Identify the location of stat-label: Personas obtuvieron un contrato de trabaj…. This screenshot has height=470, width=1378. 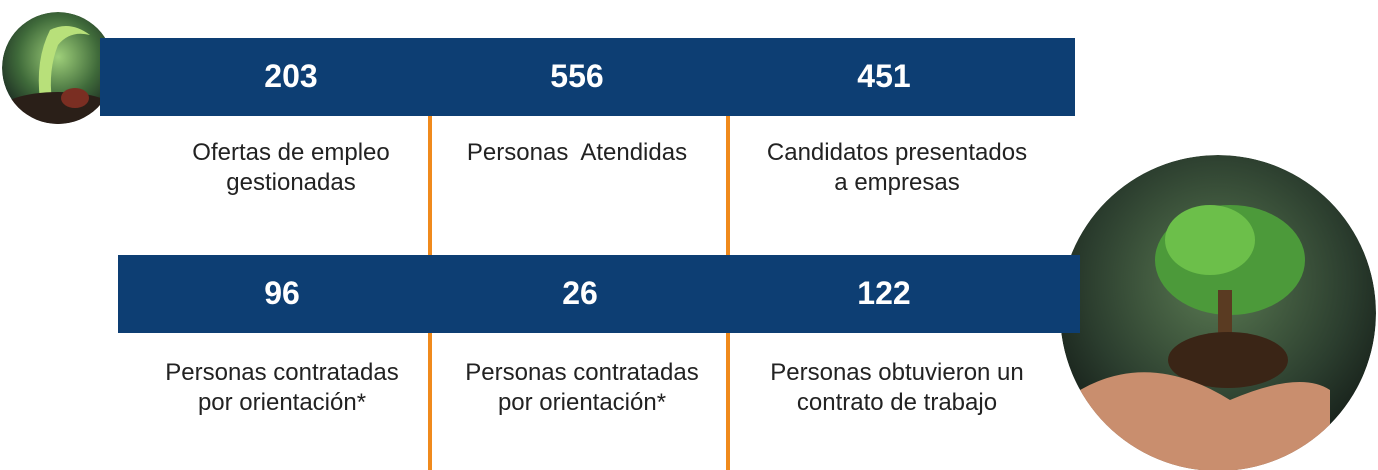
(897, 388).